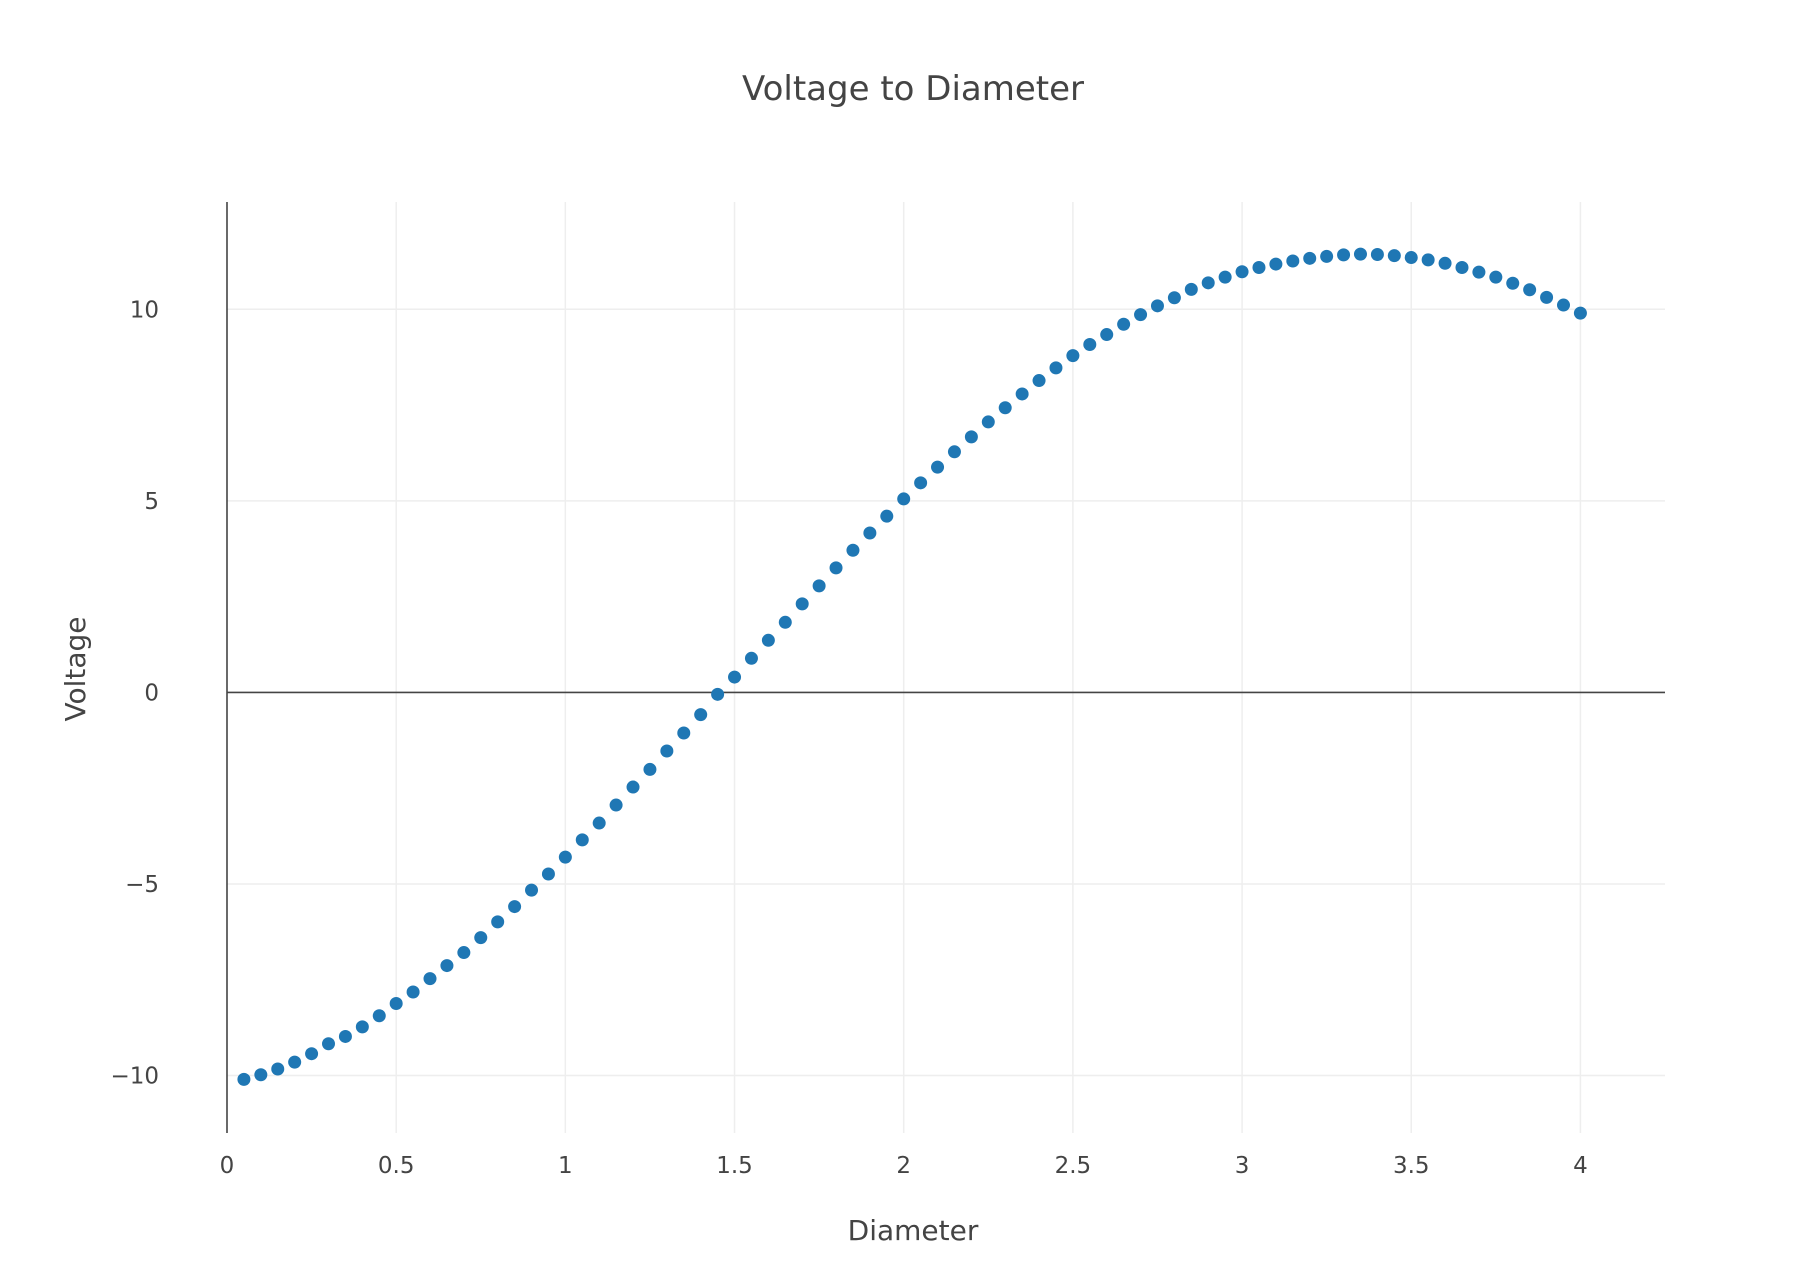 This screenshot has height=1284, width=1810. Describe the element at coordinates (1073, 1166) in the screenshot. I see `x-tick-label: 2.5` at that location.